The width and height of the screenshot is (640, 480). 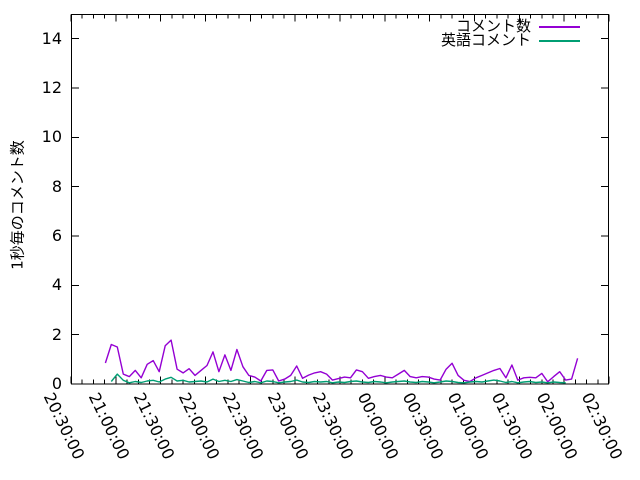 I want to click on y-tick-label: 8, so click(x=56, y=186).